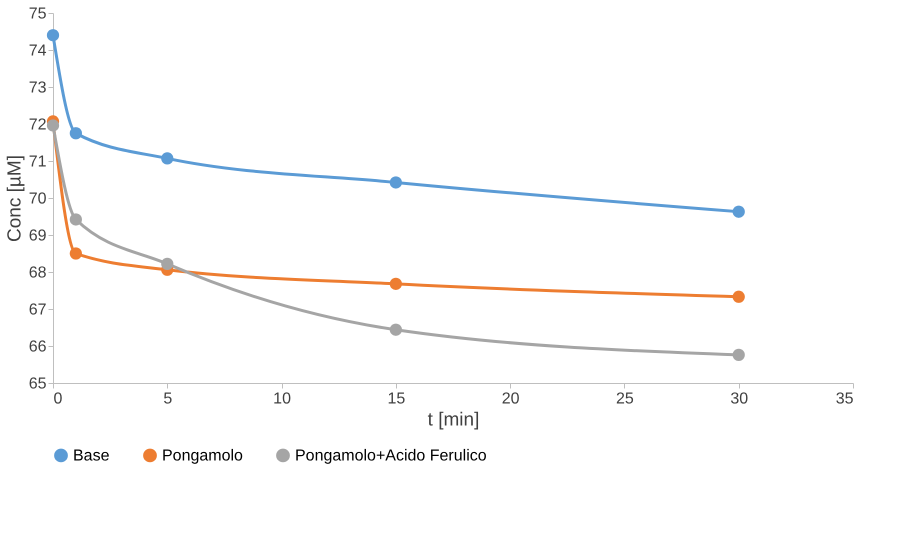 This screenshot has width=919, height=543. What do you see at coordinates (282, 399) in the screenshot?
I see `x-tick-label: 10` at bounding box center [282, 399].